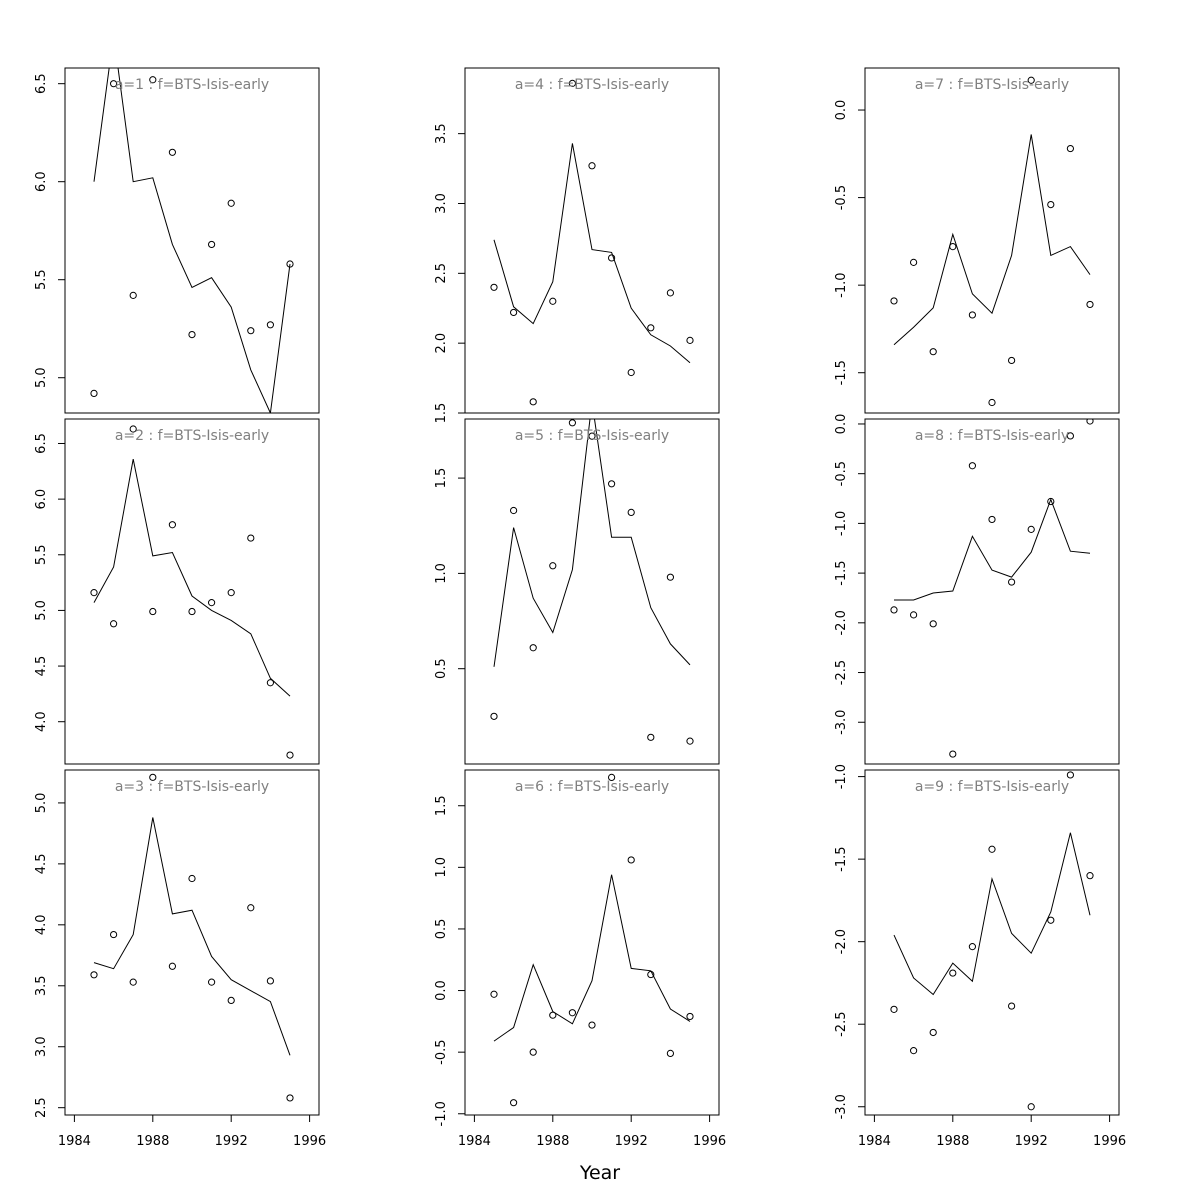  Describe the element at coordinates (841, 672) in the screenshot. I see `y-tick-label: -2.5` at that location.